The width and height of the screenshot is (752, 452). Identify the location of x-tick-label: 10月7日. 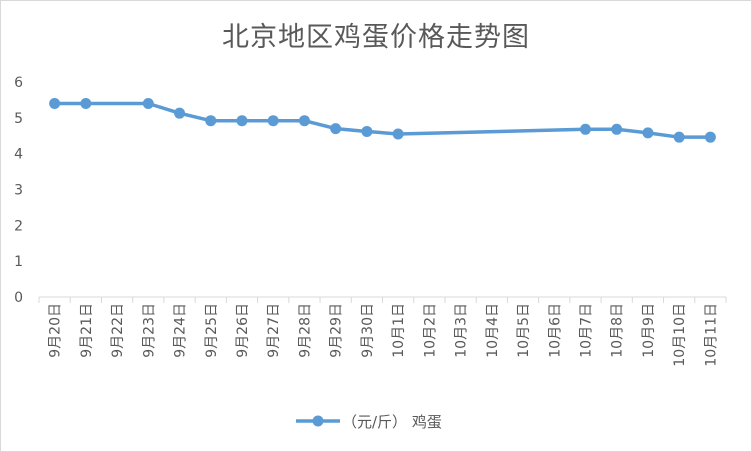
(586, 330).